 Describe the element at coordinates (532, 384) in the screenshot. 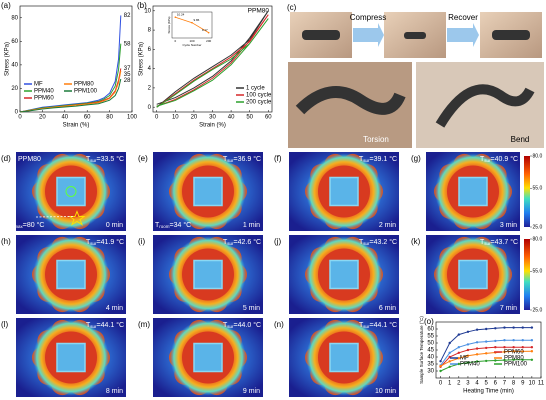

I see `x-tick-label: 10` at that location.